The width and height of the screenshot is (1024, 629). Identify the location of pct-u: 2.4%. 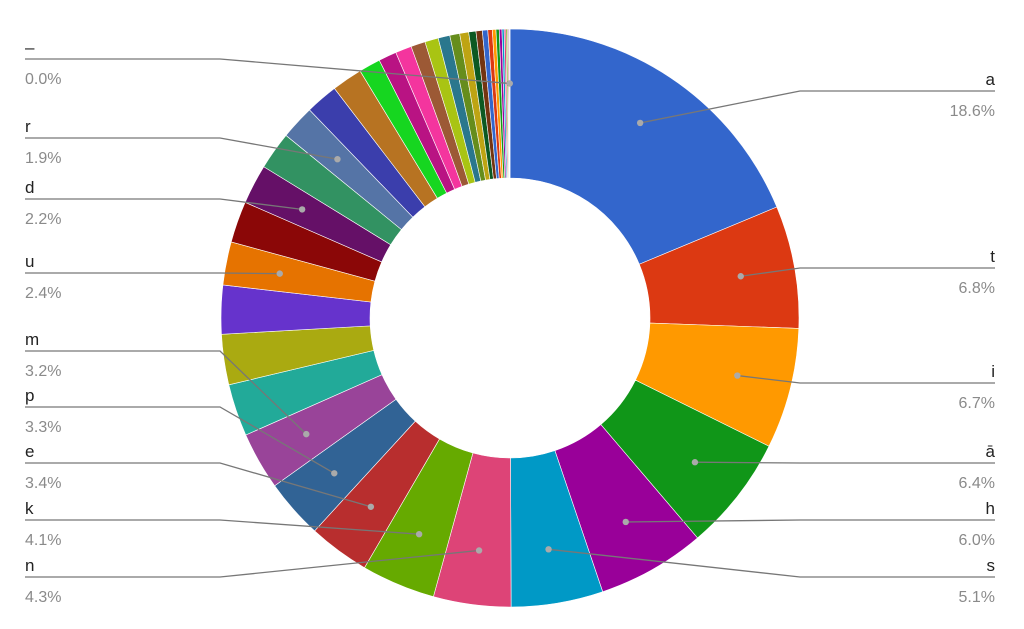
(43, 293).